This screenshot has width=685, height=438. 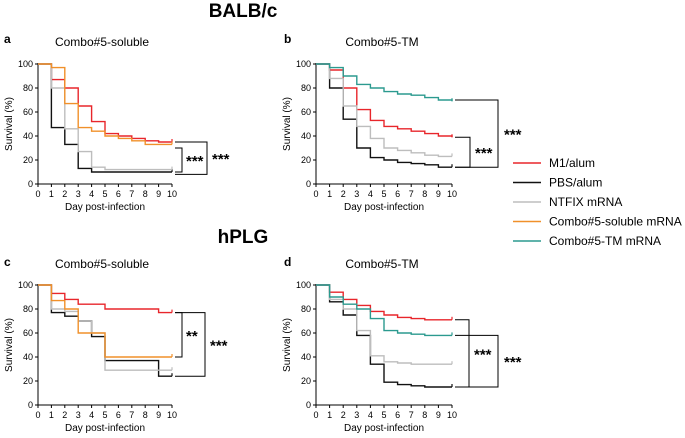 I want to click on panel-letter: c, so click(x=7, y=262).